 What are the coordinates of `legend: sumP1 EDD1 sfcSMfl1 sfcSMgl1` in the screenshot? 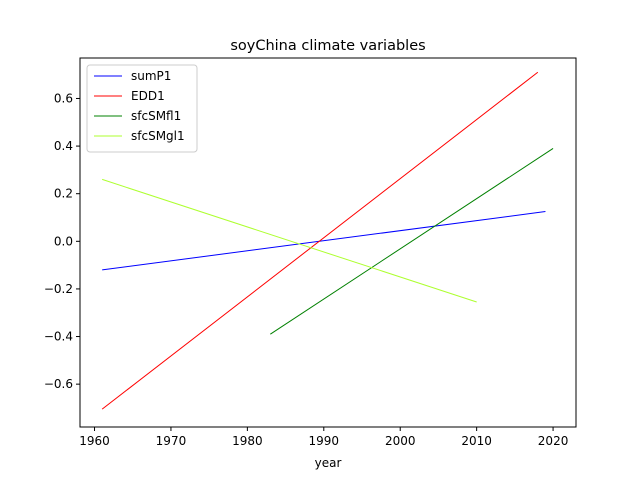 It's located at (142, 108).